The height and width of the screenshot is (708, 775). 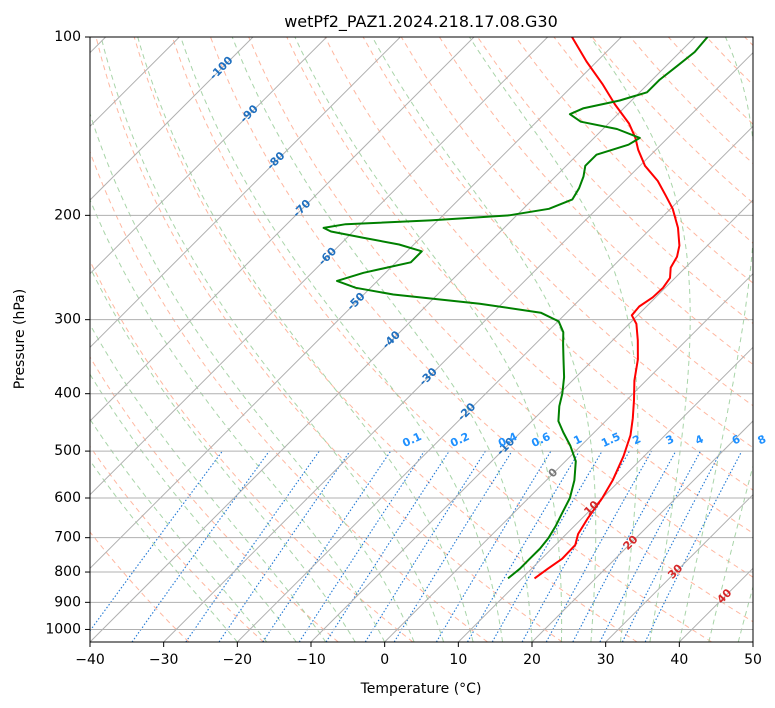 What do you see at coordinates (67, 602) in the screenshot?
I see `y-tick-label: 900` at bounding box center [67, 602].